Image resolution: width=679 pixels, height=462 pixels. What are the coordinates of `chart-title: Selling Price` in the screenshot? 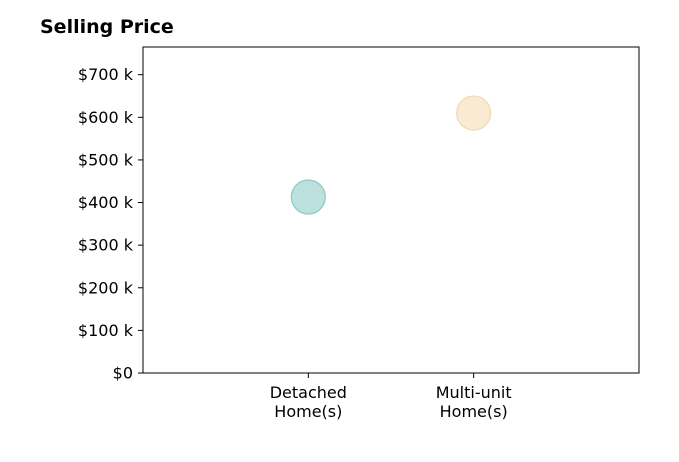 It's located at (107, 27).